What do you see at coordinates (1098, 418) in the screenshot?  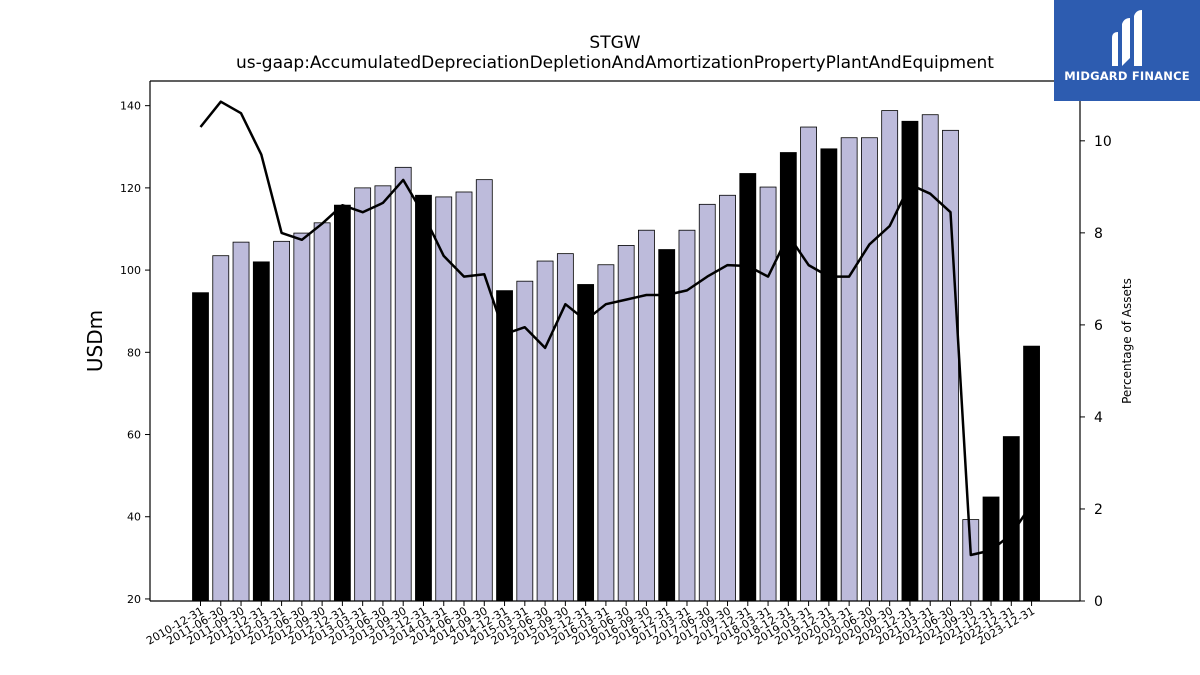 I see `y2-tick-label: 4` at bounding box center [1098, 418].